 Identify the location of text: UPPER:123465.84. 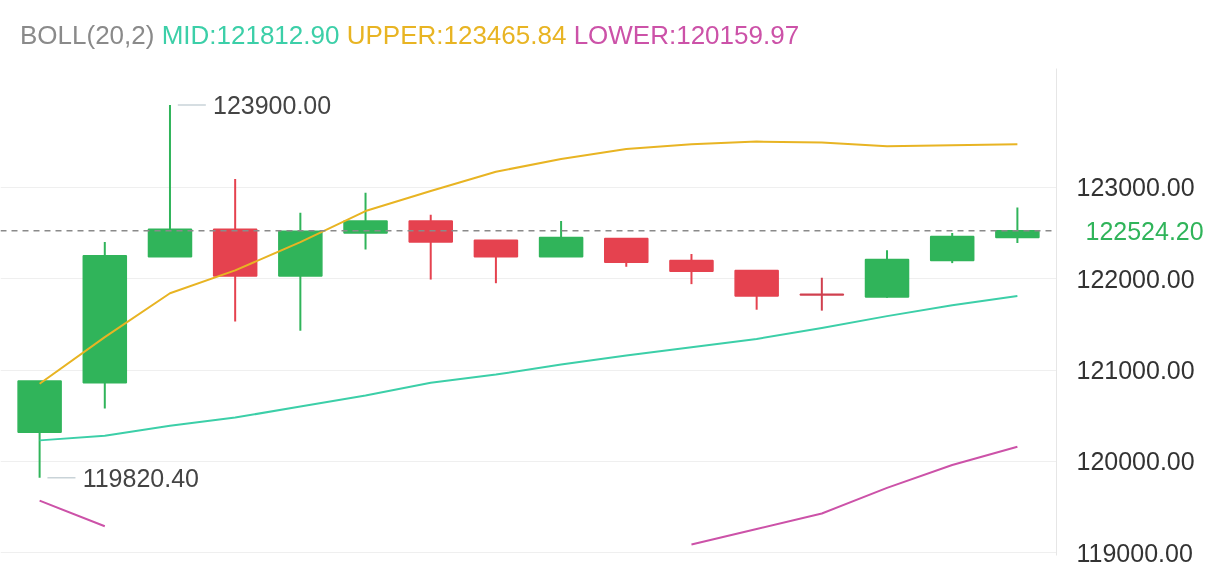
(456, 35).